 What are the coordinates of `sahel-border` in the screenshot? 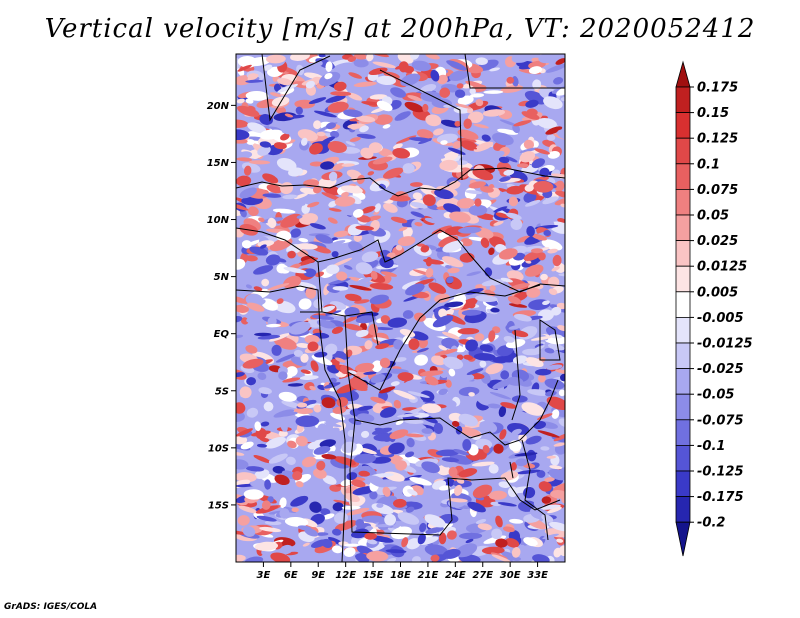 It's located at (400, 182).